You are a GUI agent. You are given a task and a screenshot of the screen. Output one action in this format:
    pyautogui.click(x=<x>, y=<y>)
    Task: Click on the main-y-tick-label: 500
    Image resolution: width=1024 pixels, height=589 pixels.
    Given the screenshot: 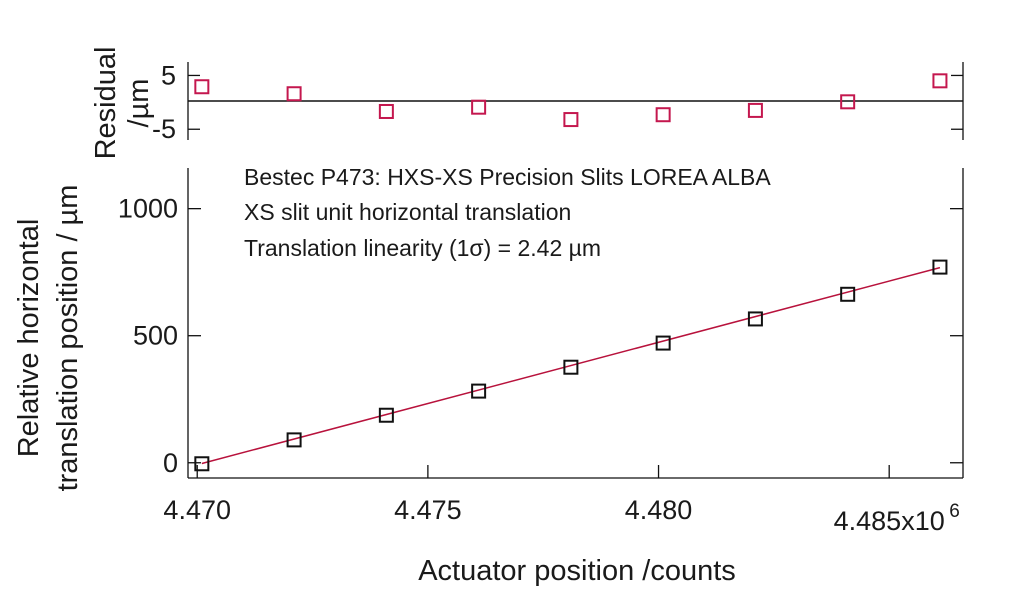 What is the action you would take?
    pyautogui.click(x=155, y=336)
    